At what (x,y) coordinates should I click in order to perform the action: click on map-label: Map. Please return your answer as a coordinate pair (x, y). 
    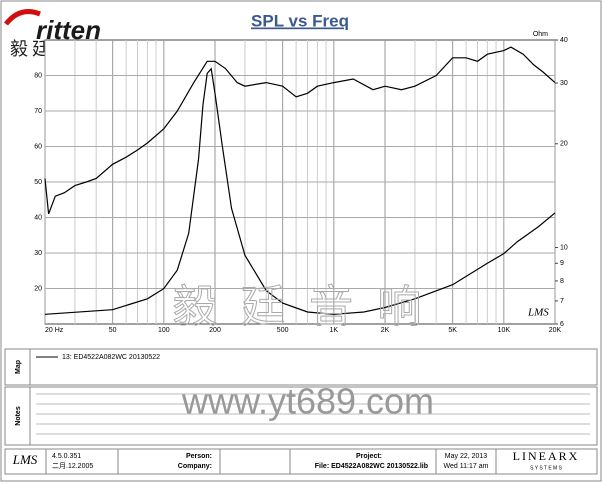
    Looking at the image, I should click on (18, 367).